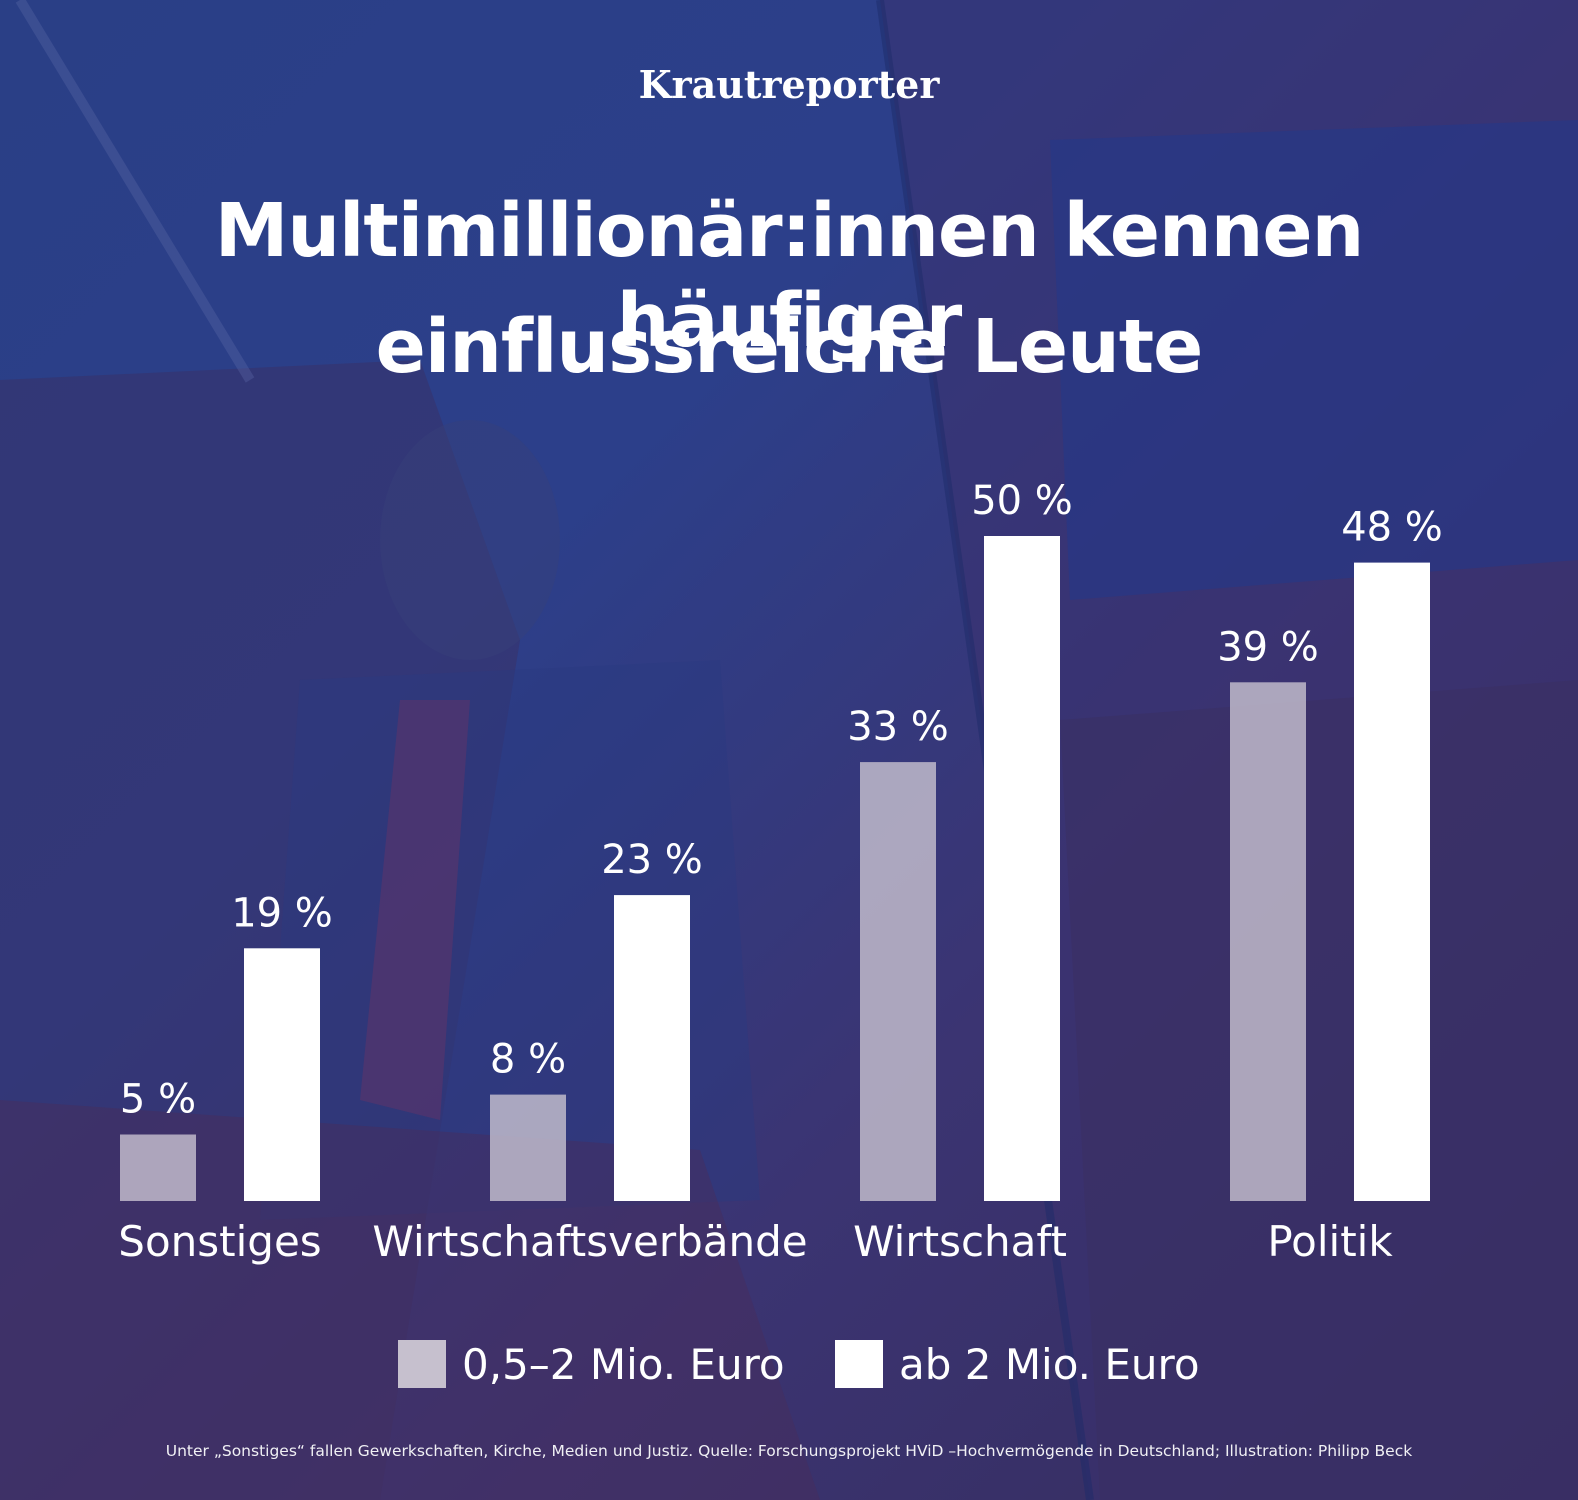 Image resolution: width=1578 pixels, height=1500 pixels. Describe the element at coordinates (219, 1241) in the screenshot. I see `category-label-0: Sonstiges` at that location.